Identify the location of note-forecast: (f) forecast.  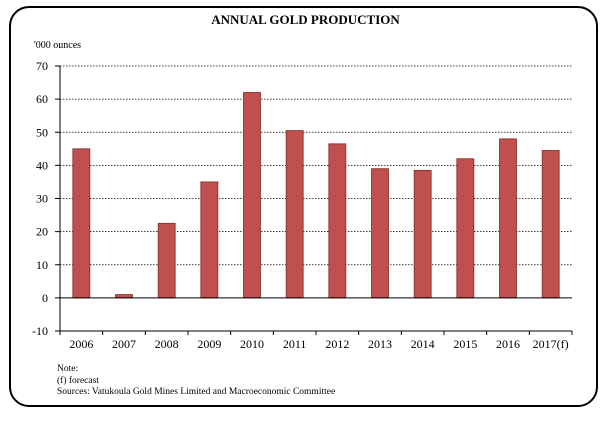
(78, 380).